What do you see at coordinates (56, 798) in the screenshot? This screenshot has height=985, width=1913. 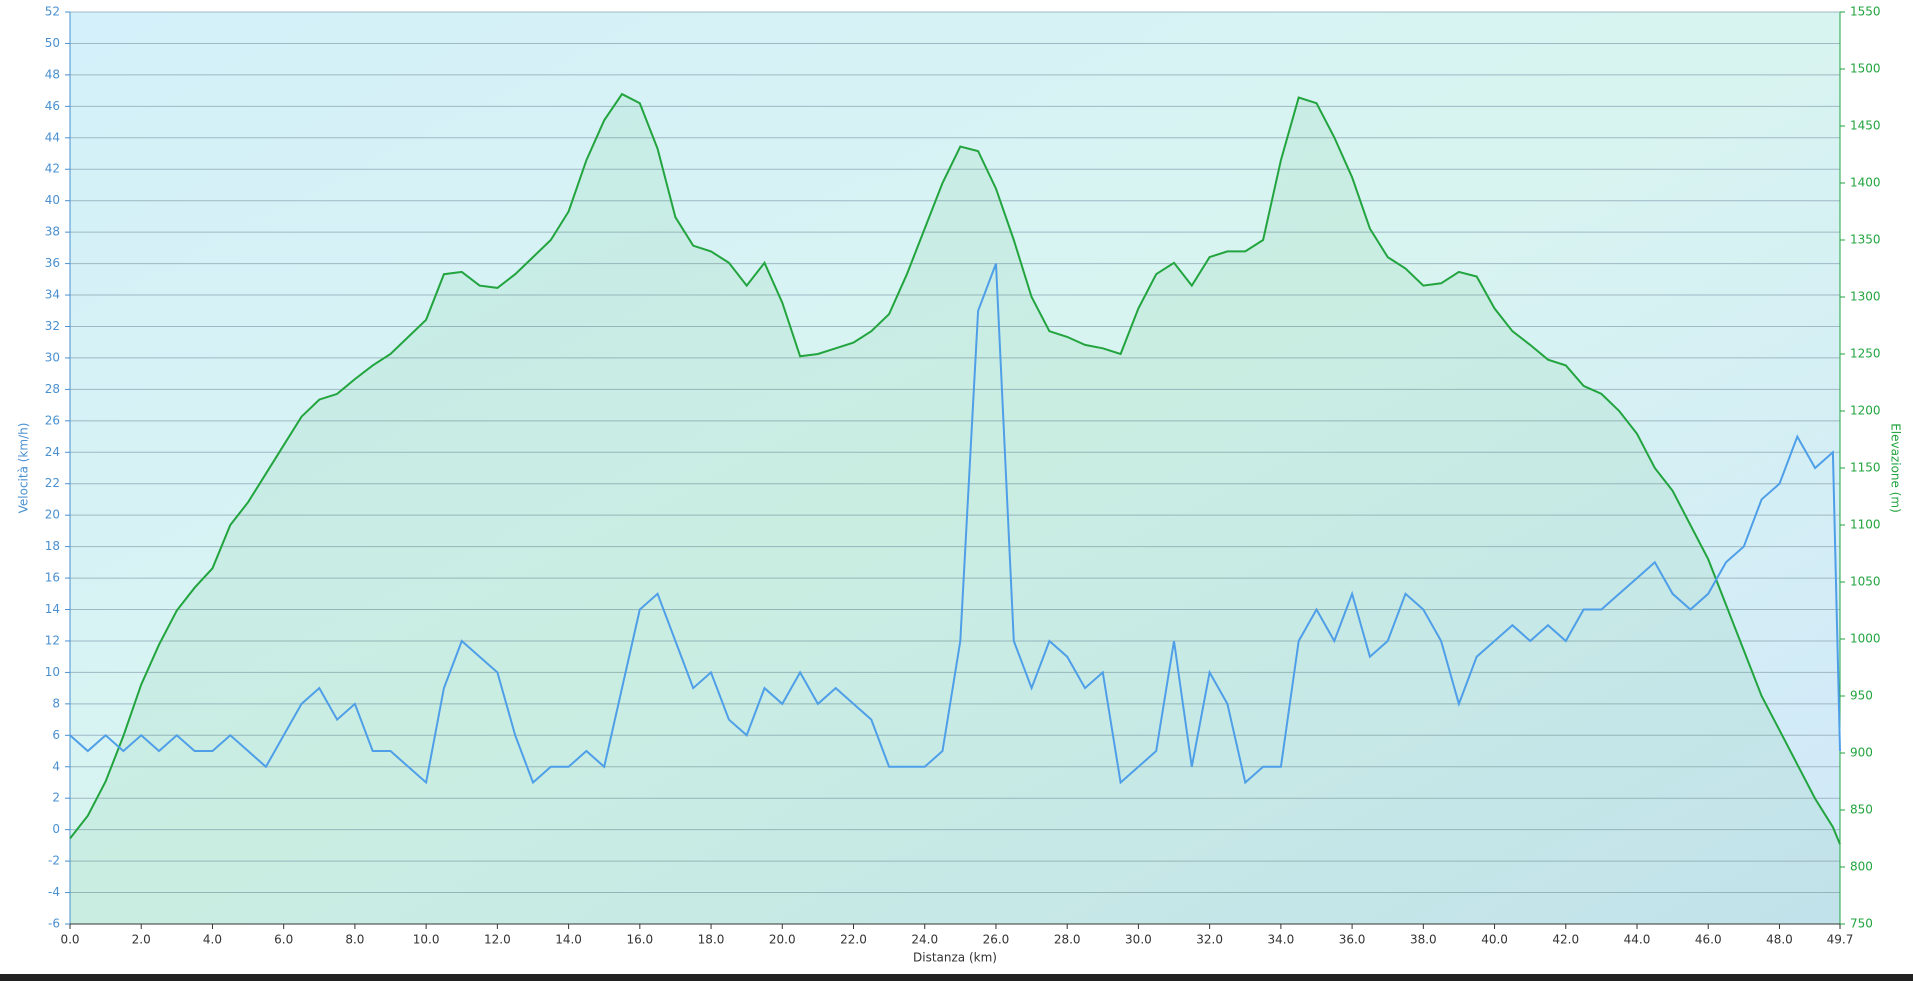 I see `y-tick-label: 2` at bounding box center [56, 798].